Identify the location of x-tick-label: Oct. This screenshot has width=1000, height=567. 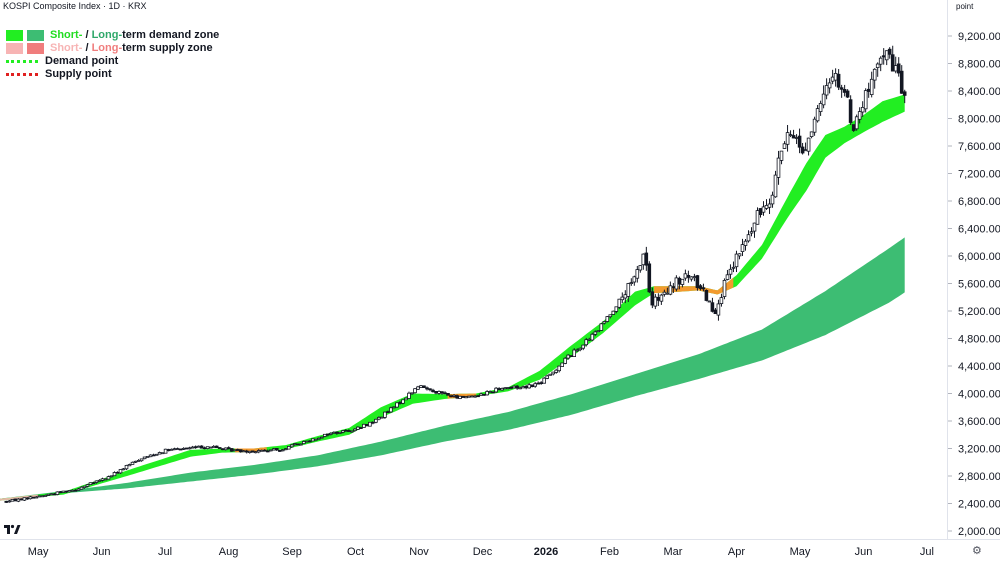
(355, 552).